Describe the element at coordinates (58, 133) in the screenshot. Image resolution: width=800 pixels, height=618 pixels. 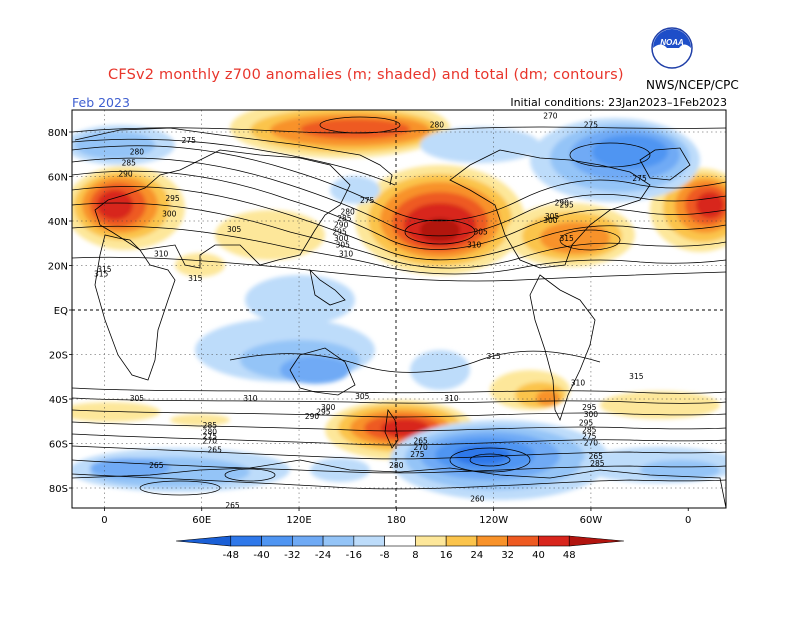
I see `latitude-label: 80N` at that location.